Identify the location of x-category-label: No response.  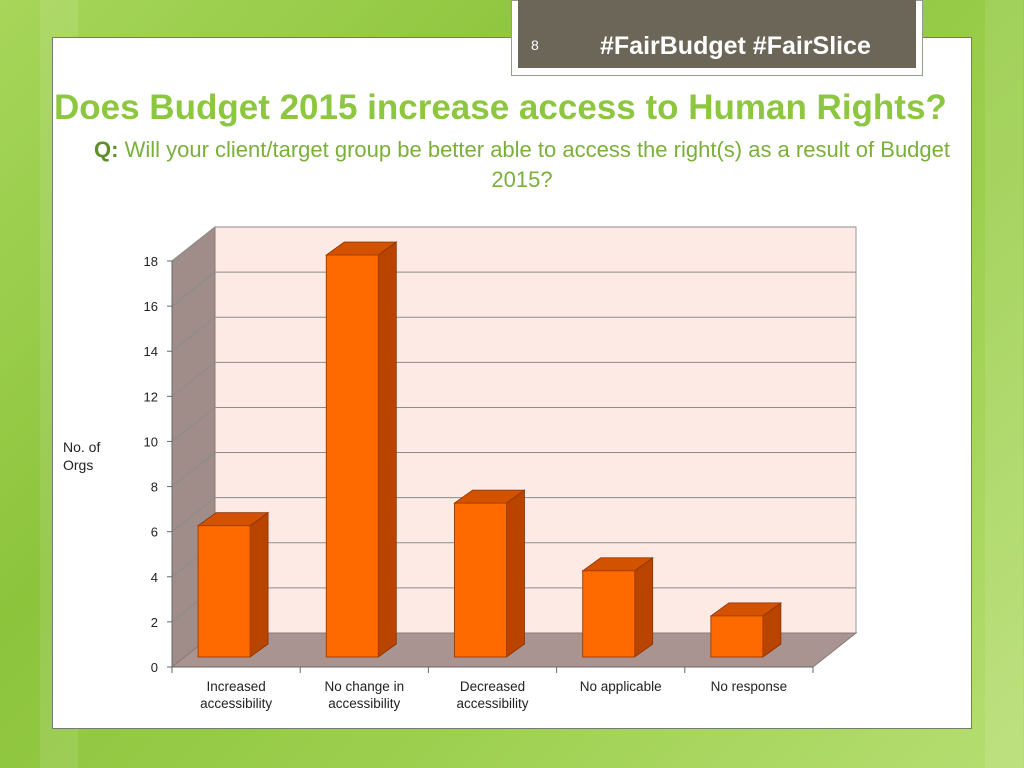
(749, 686).